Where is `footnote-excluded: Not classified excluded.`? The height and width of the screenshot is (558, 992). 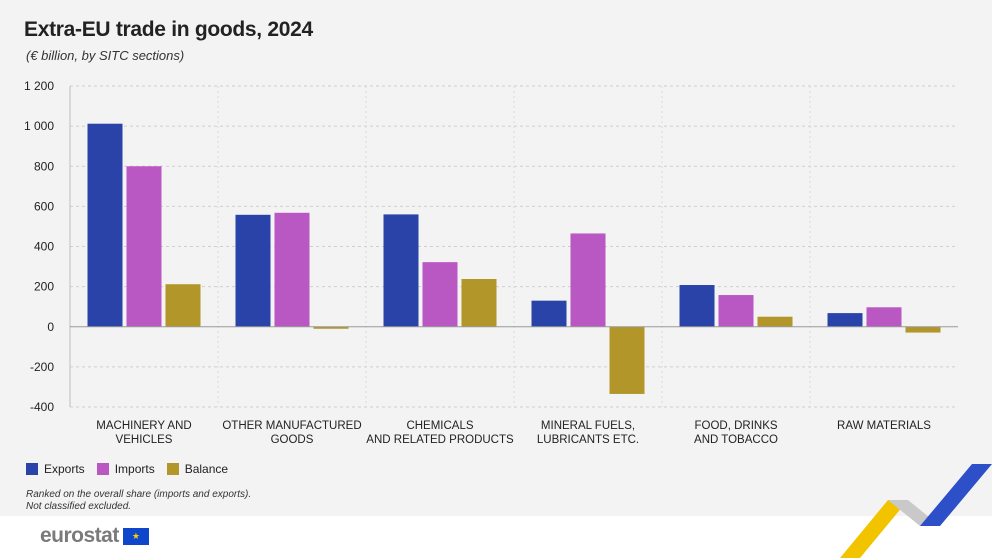
footnote-excluded: Not classified excluded. is located at coordinates (79, 506).